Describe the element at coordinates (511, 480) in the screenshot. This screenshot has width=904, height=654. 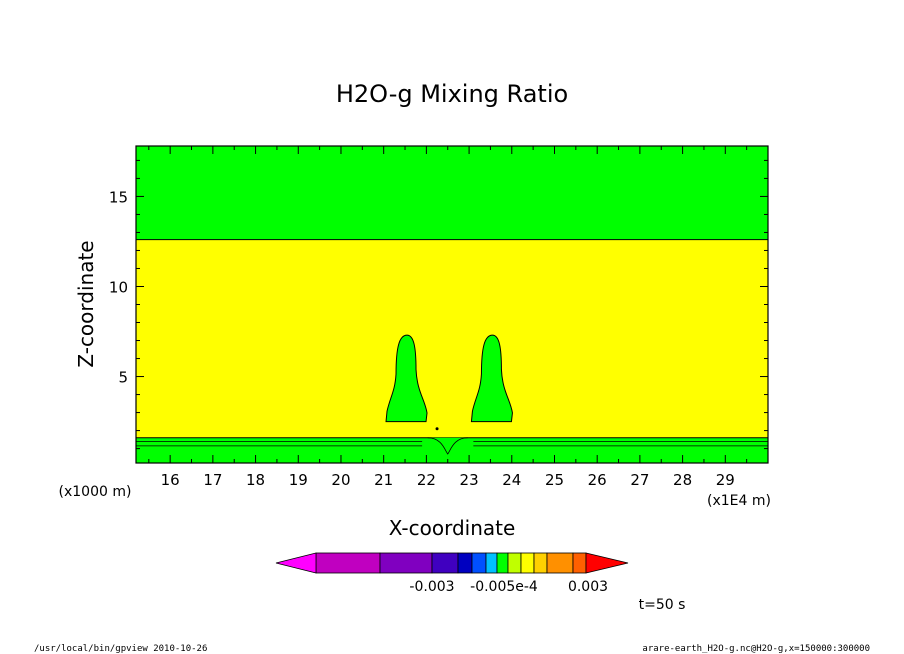
I see `x-tick-label-24: 24` at that location.